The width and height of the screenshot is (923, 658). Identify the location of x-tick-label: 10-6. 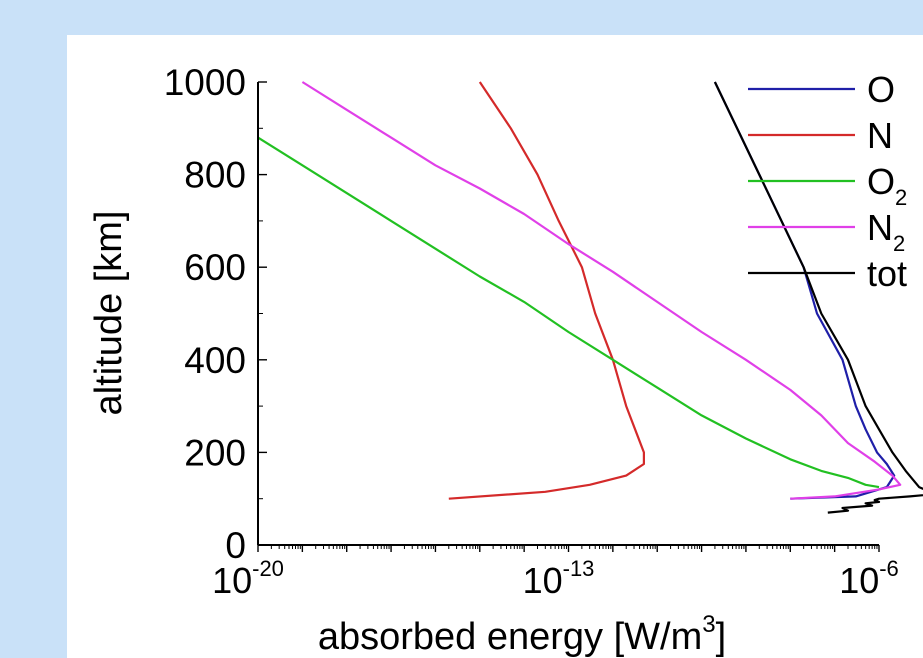
(869, 578).